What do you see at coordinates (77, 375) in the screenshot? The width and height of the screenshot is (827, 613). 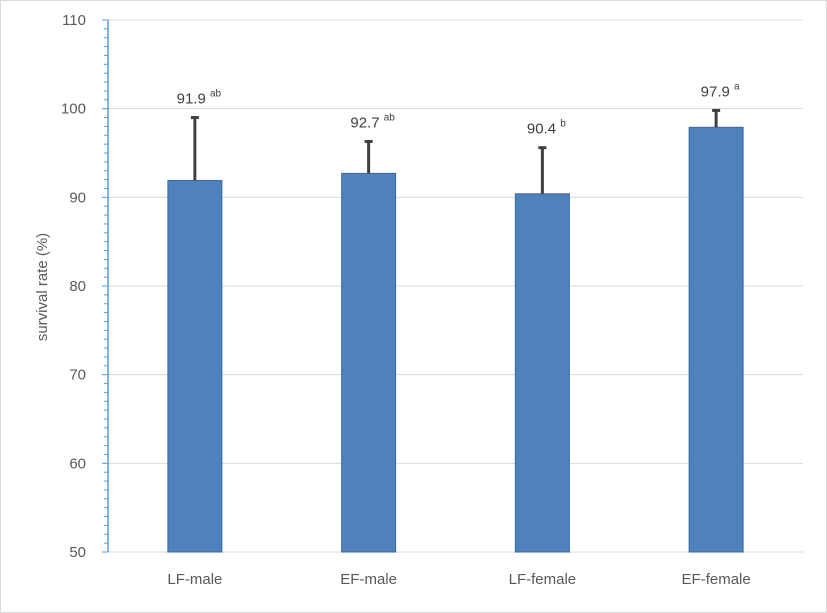 I see `y-tick-label: 70` at bounding box center [77, 375].